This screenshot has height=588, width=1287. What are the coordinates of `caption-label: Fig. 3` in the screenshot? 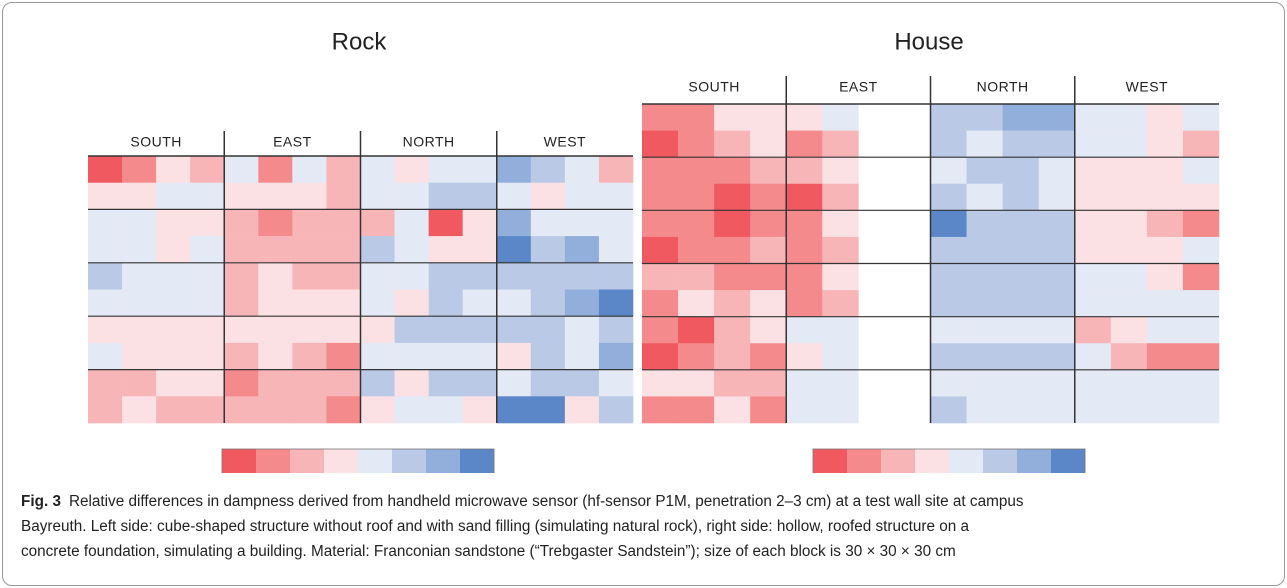 It's located at (41, 501).